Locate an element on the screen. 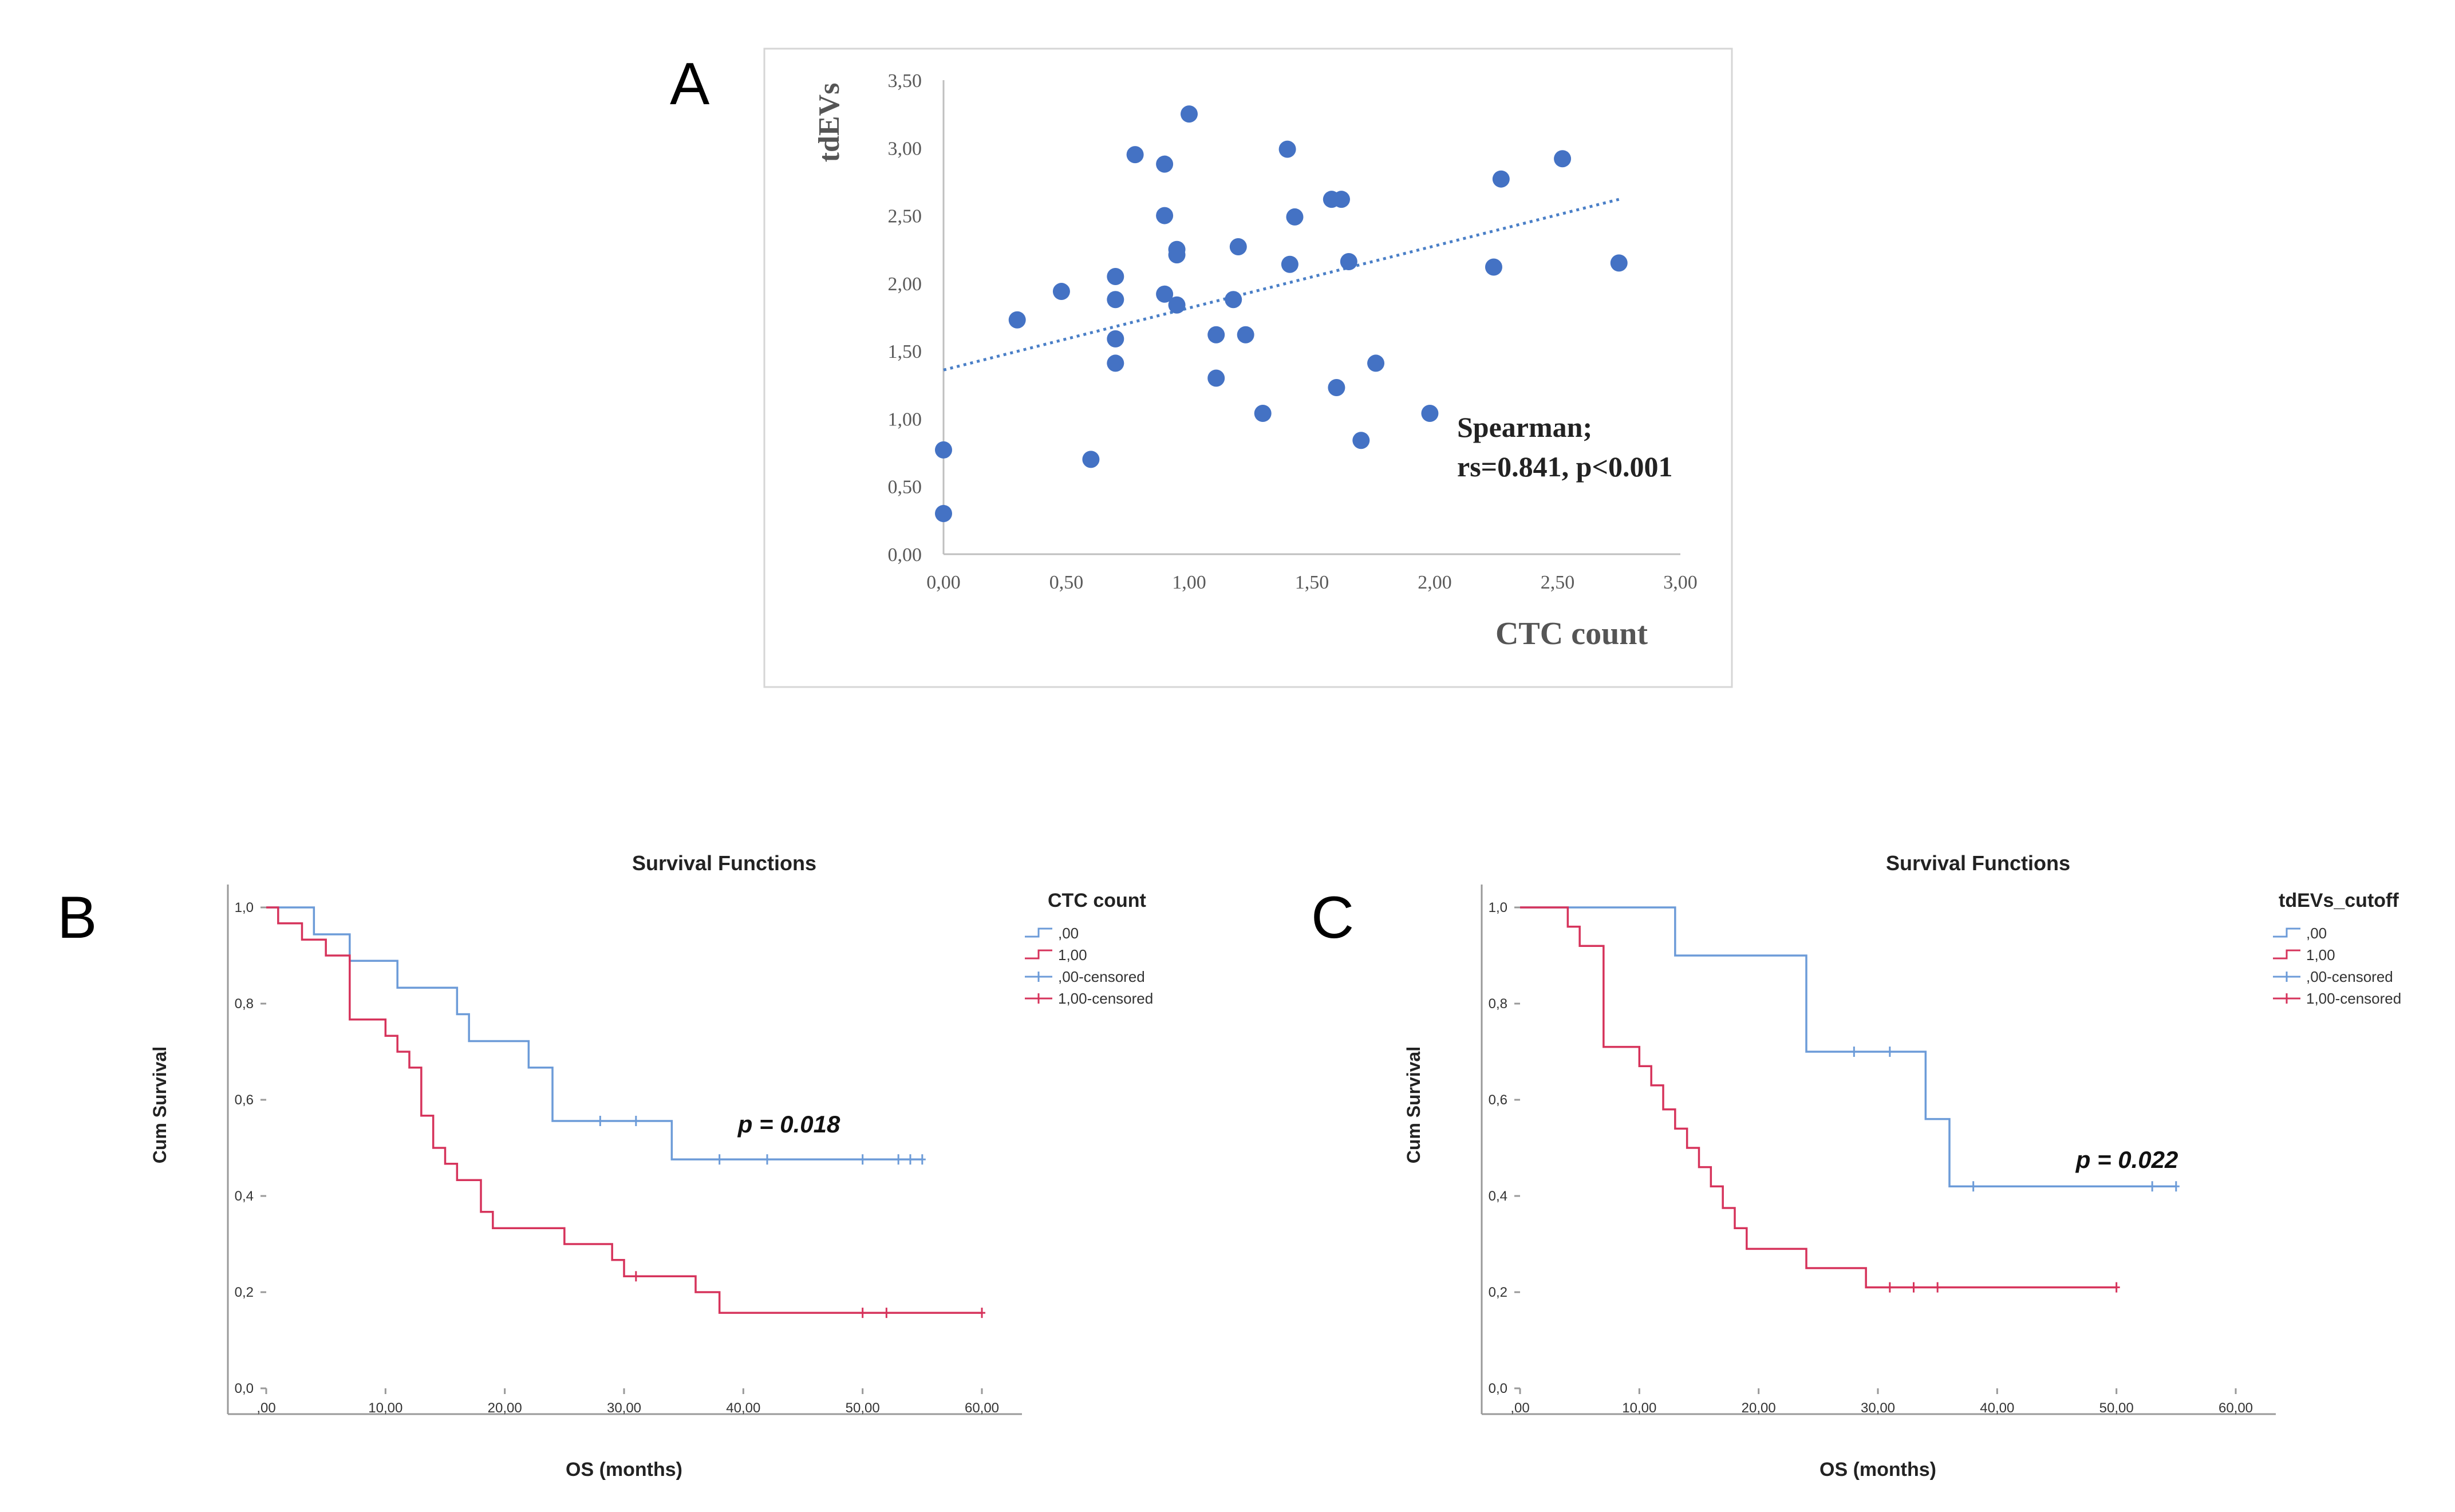 The width and height of the screenshot is (2455, 1512). panel-c-x-tick-label: 30,00 is located at coordinates (1878, 1408).